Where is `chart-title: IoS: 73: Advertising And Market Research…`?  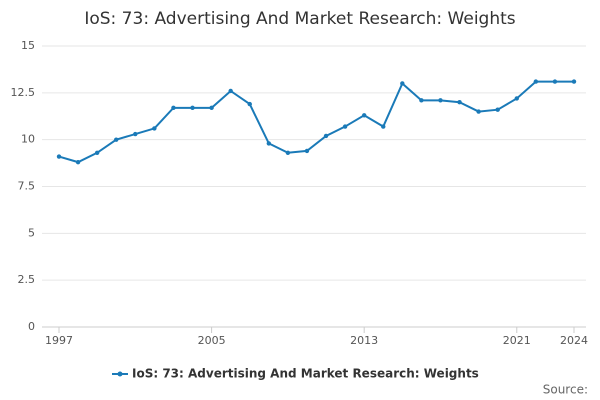 chart-title: IoS: 73: Advertising And Market Research… is located at coordinates (299, 19).